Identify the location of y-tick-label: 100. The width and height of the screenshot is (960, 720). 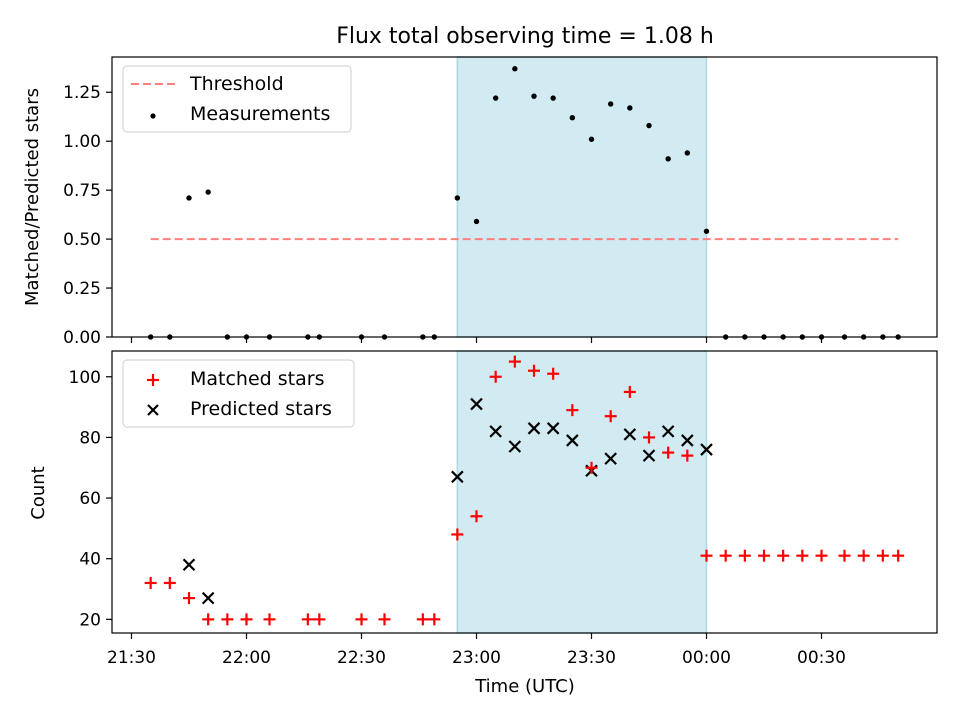
(85, 378).